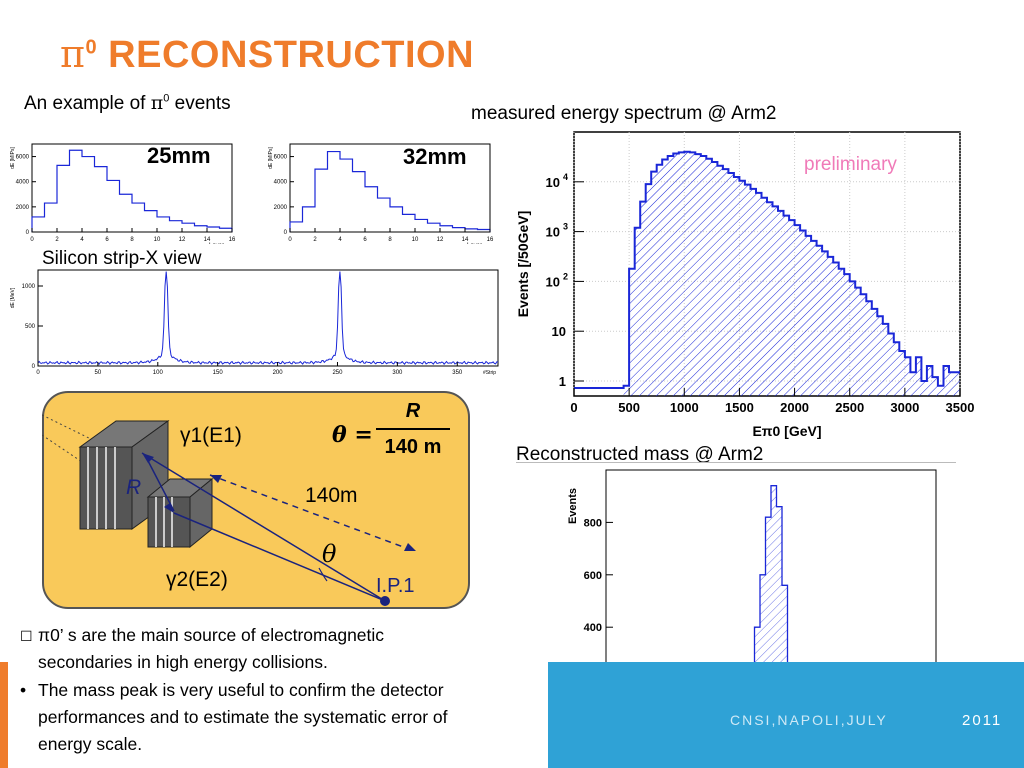  I want to click on y-axis-label: dE [MeV], so click(13, 297).